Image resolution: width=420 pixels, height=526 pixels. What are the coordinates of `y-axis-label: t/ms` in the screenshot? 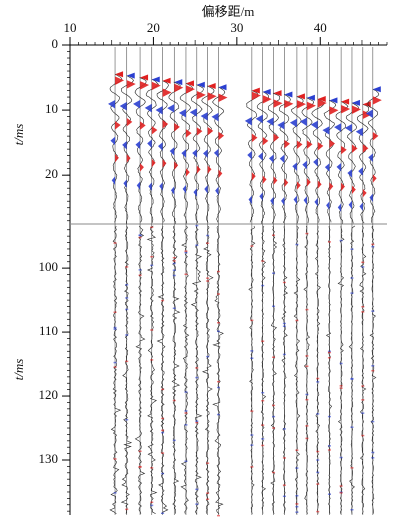 It's located at (18, 370).